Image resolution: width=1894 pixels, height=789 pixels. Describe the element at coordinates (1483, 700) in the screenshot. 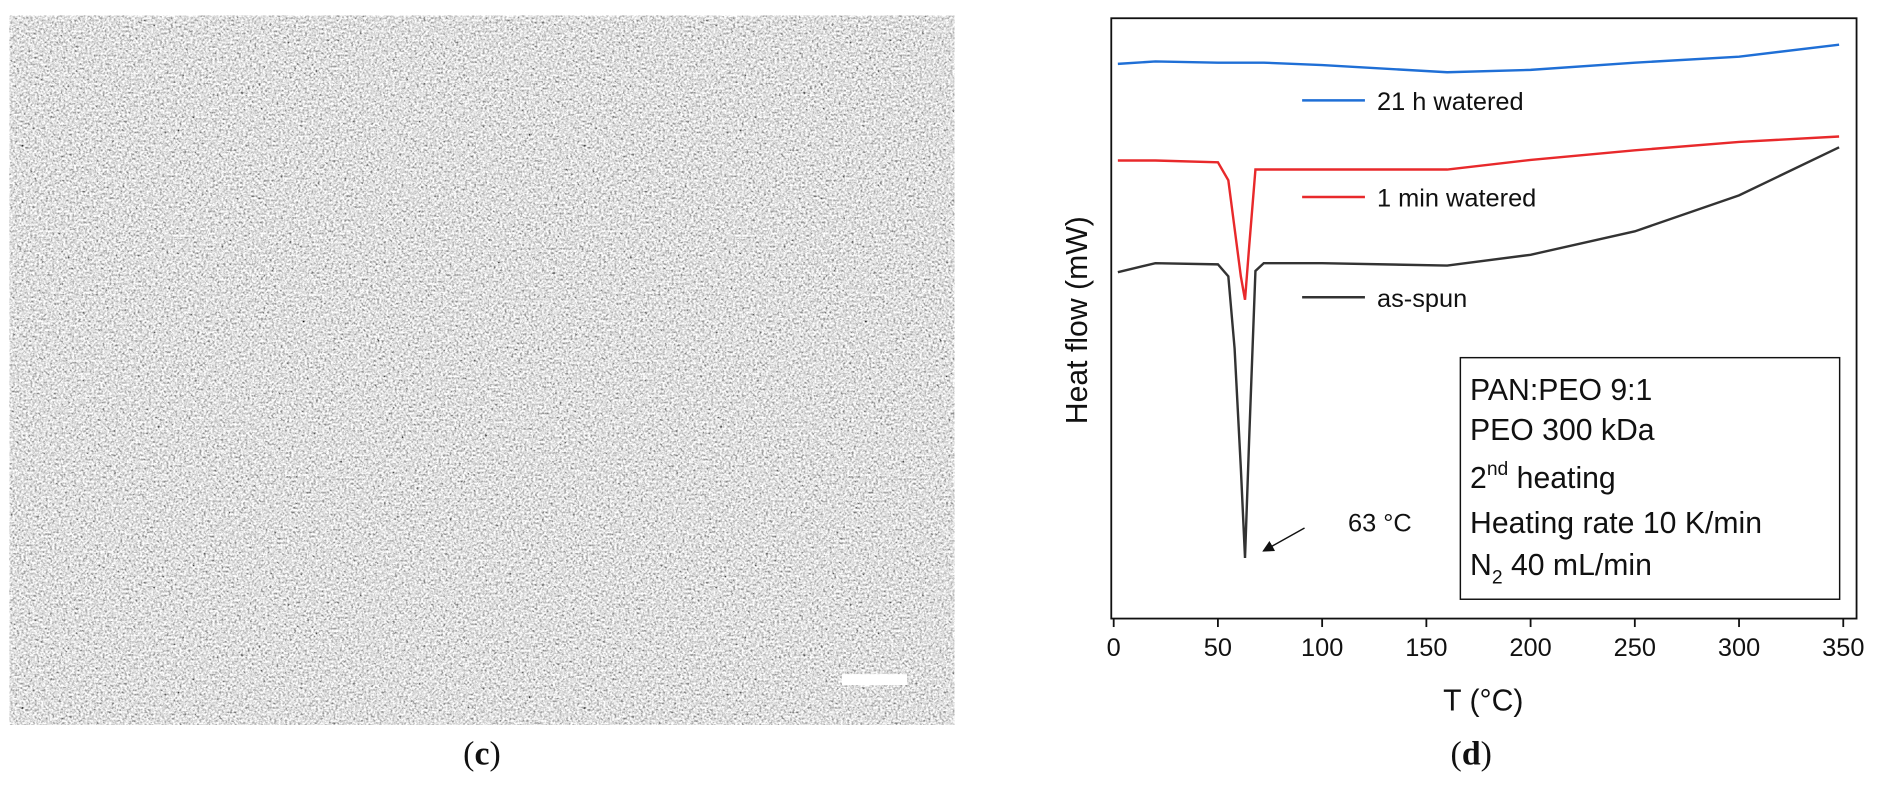

I see `x-axis-label: T (°C)` at that location.